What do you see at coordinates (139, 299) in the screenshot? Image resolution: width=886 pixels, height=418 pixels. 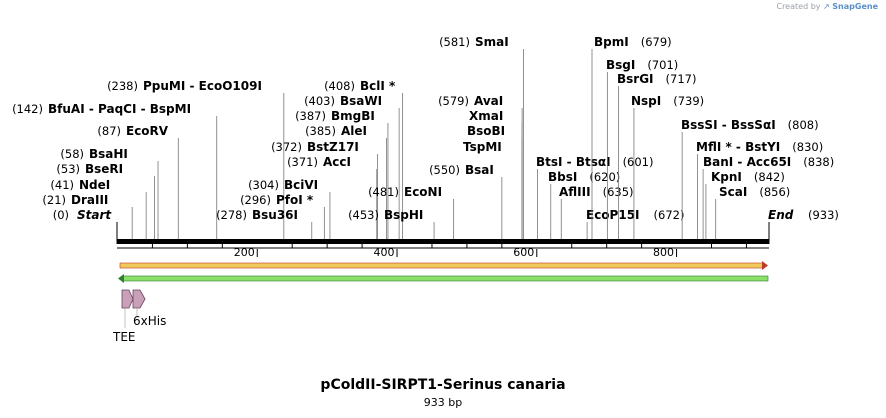 I see `feature-6xhis` at bounding box center [139, 299].